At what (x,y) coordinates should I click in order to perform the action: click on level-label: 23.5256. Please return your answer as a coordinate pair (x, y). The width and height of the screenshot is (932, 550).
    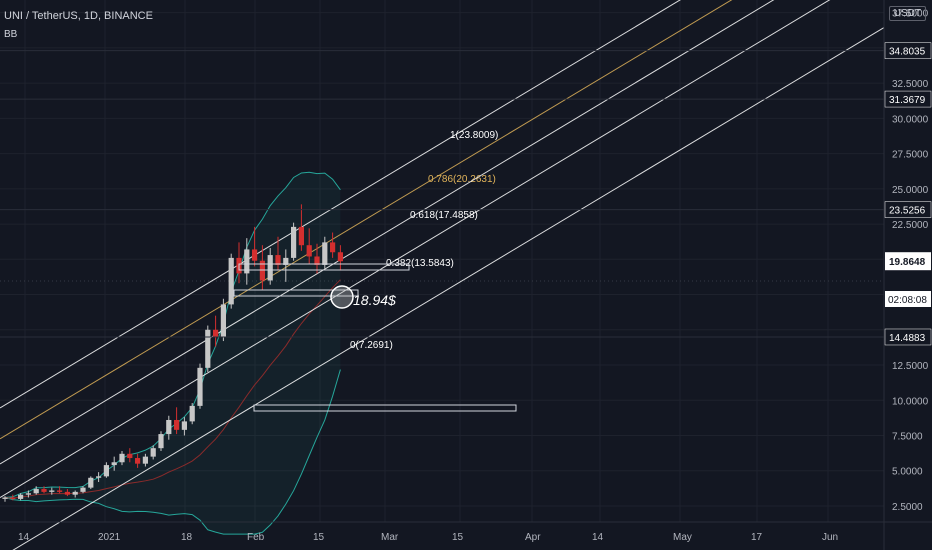
    Looking at the image, I should click on (907, 211).